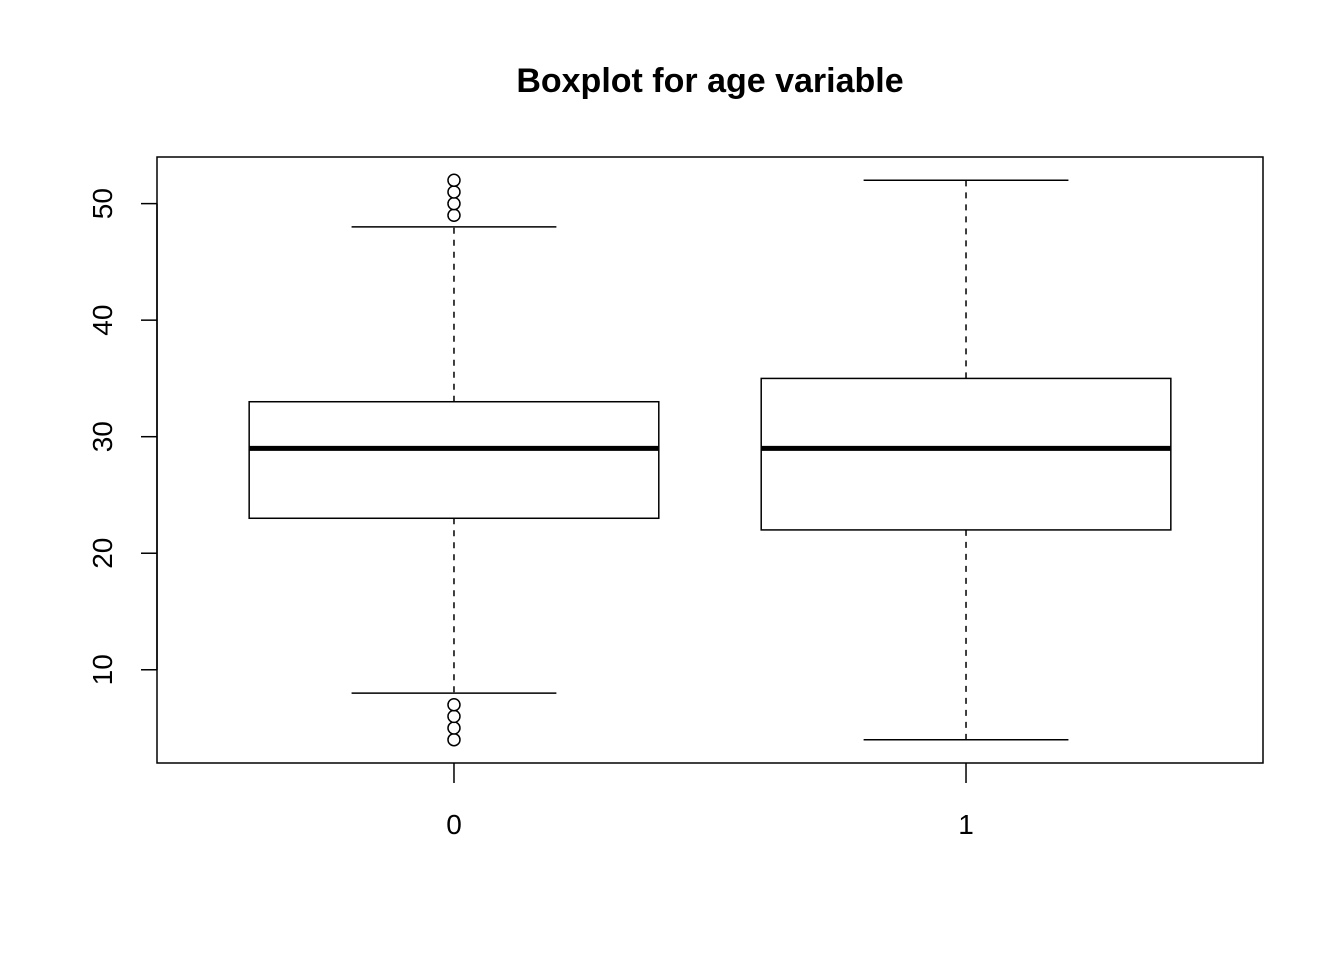 This screenshot has height=960, width=1344. Describe the element at coordinates (454, 824) in the screenshot. I see `x-tick-label: 0` at that location.